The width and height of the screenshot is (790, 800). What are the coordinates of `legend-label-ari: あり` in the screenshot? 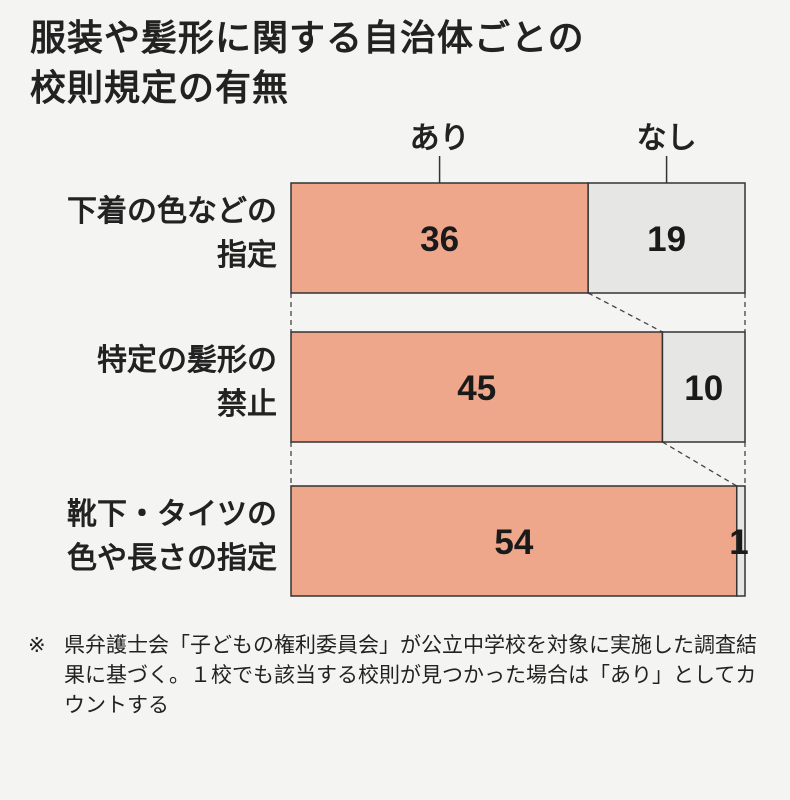 It's located at (440, 138).